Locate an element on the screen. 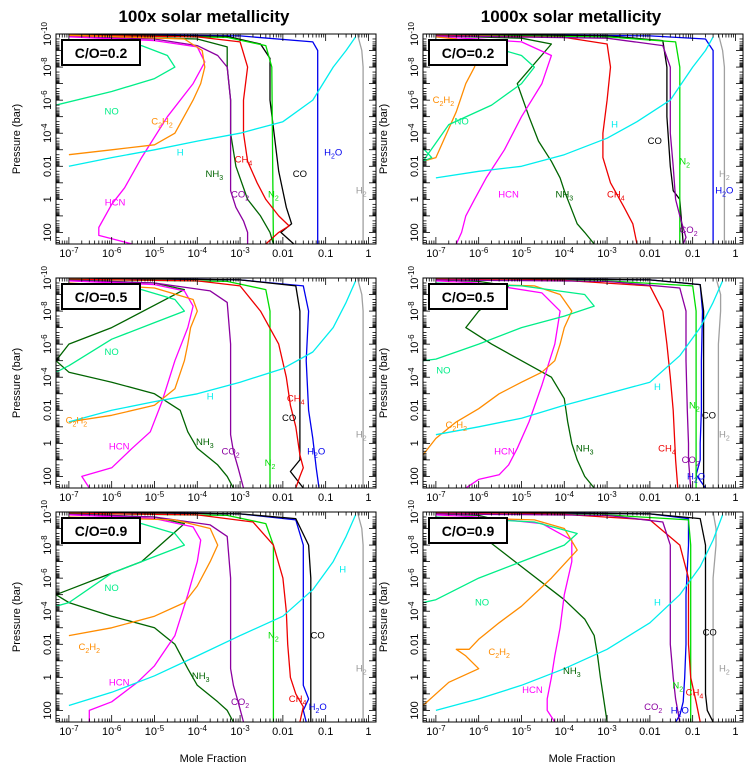 Image resolution: width=748 pixels, height=768 pixels. series-line-nh3 is located at coordinates (145, 617).